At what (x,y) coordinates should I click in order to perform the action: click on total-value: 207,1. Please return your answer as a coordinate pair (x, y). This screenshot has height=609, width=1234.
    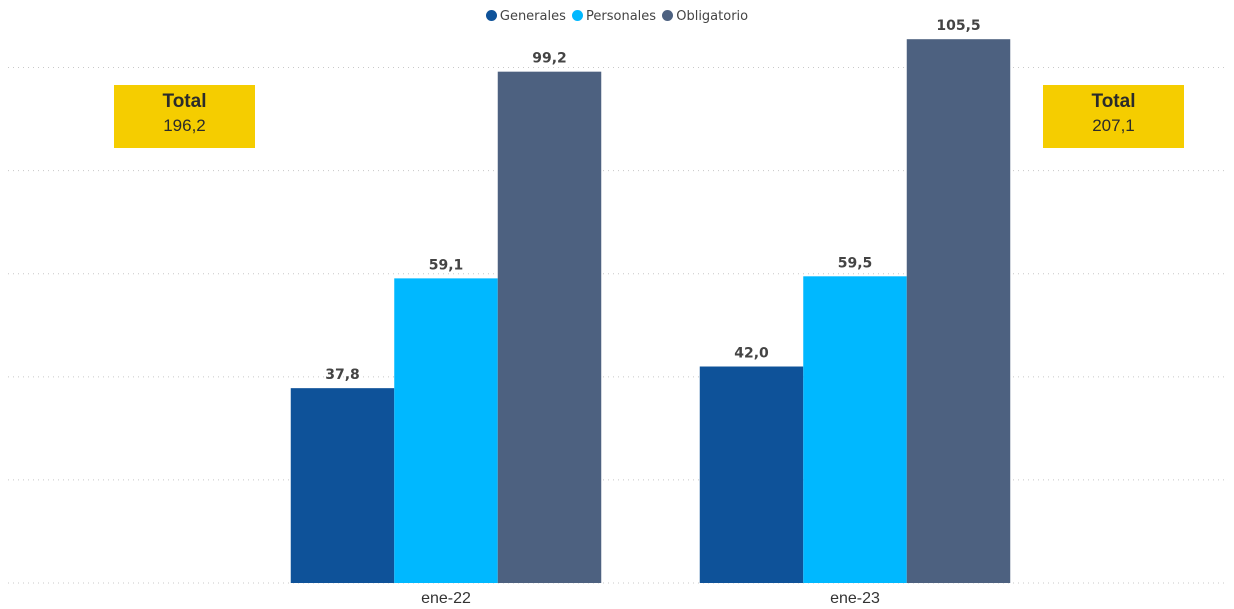
    Looking at the image, I should click on (1113, 125).